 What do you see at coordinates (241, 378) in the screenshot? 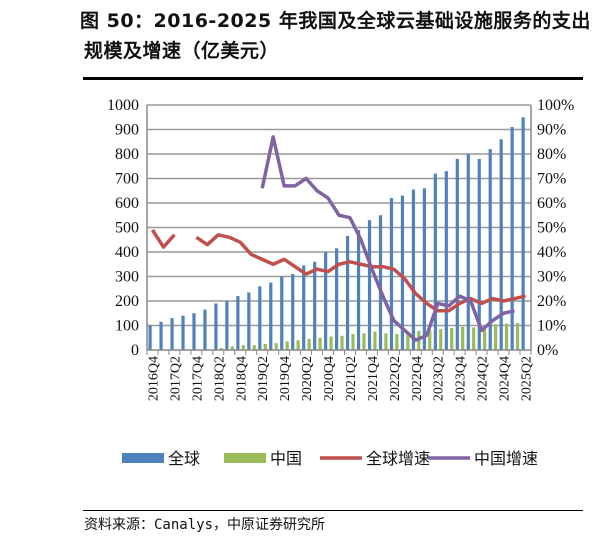
I see `x-tick-label: 2018Q4` at bounding box center [241, 378].